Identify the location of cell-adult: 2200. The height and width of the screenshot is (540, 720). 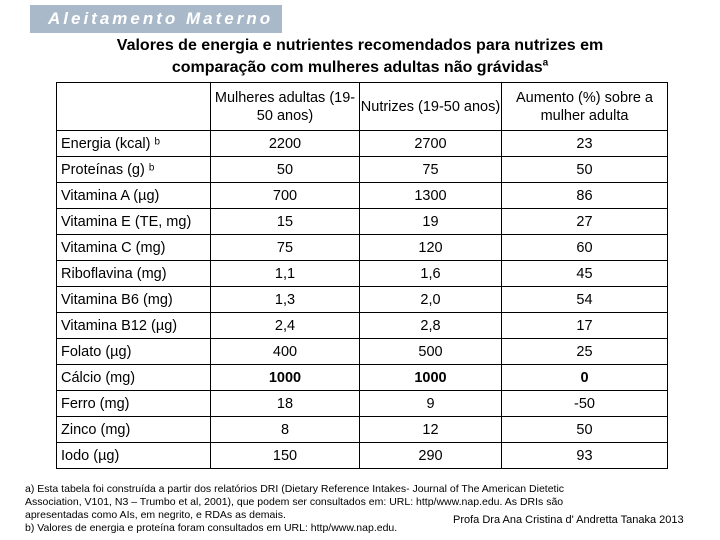
(285, 143).